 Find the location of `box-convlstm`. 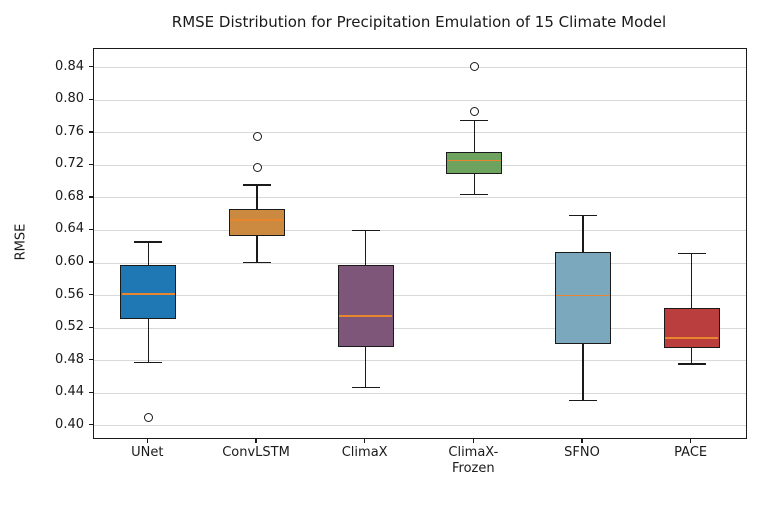

box-convlstm is located at coordinates (257, 223).